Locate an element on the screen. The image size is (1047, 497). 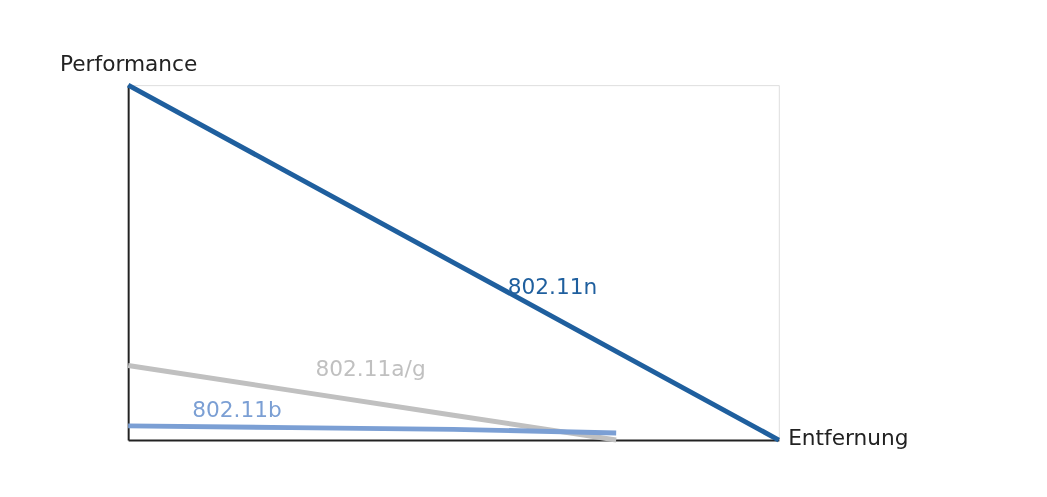
series-label: 802.11a/g is located at coordinates (370, 368).